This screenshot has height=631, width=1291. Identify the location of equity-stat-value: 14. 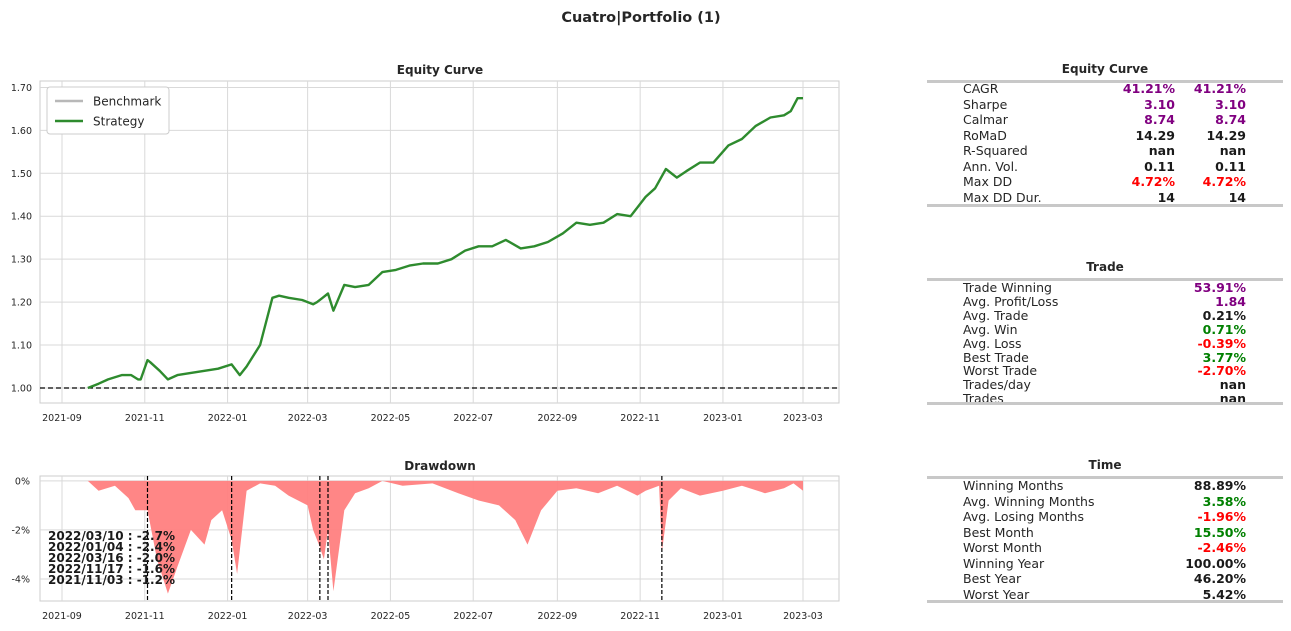
(1237, 197).